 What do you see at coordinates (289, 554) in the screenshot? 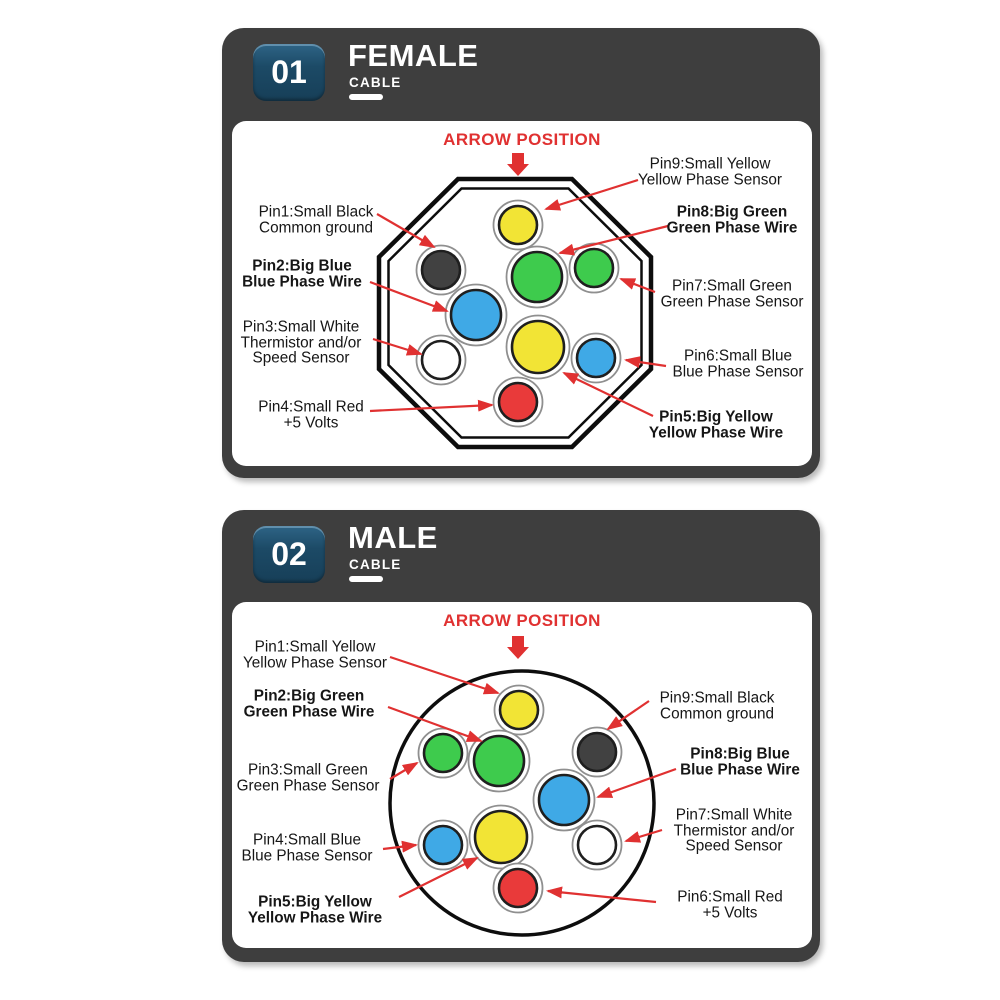
I see `step-number-badge: 02` at bounding box center [289, 554].